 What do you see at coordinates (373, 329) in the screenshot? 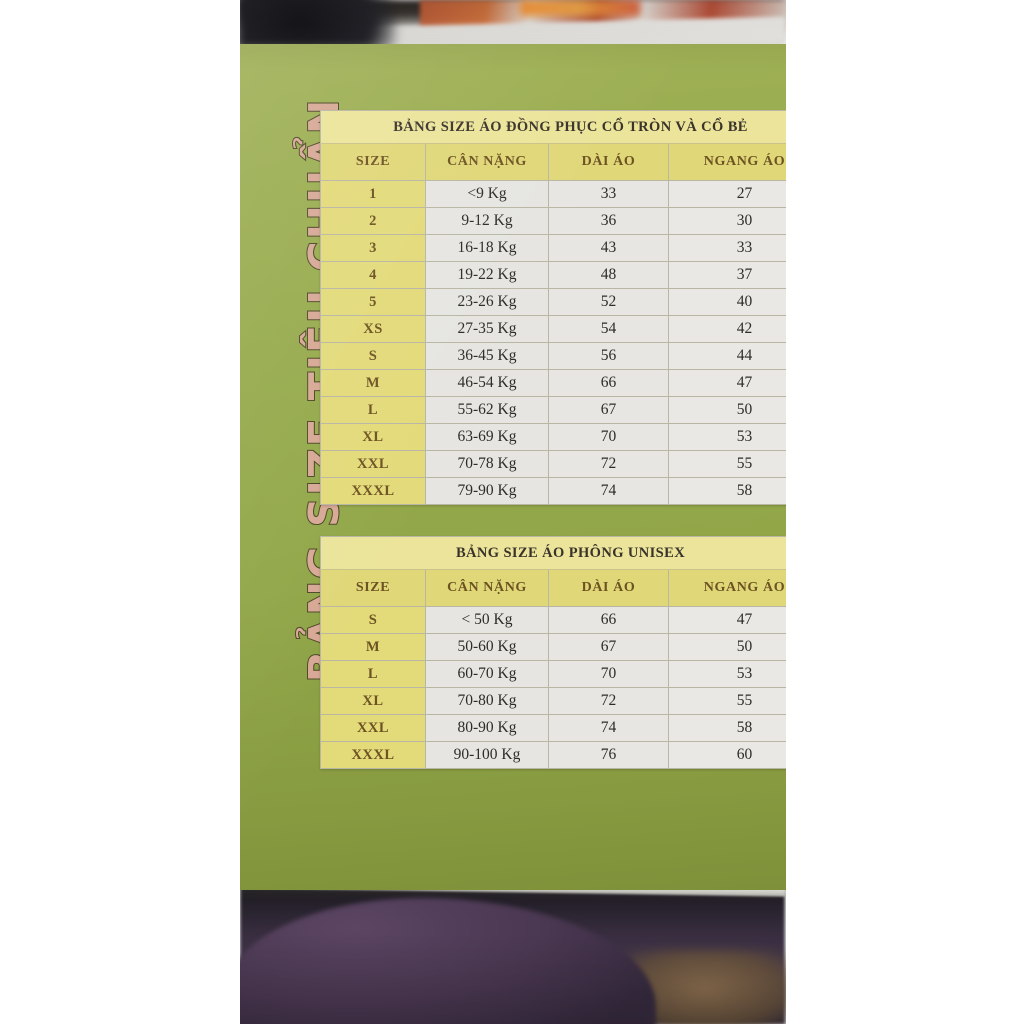
I see `cell-size: XS` at bounding box center [373, 329].